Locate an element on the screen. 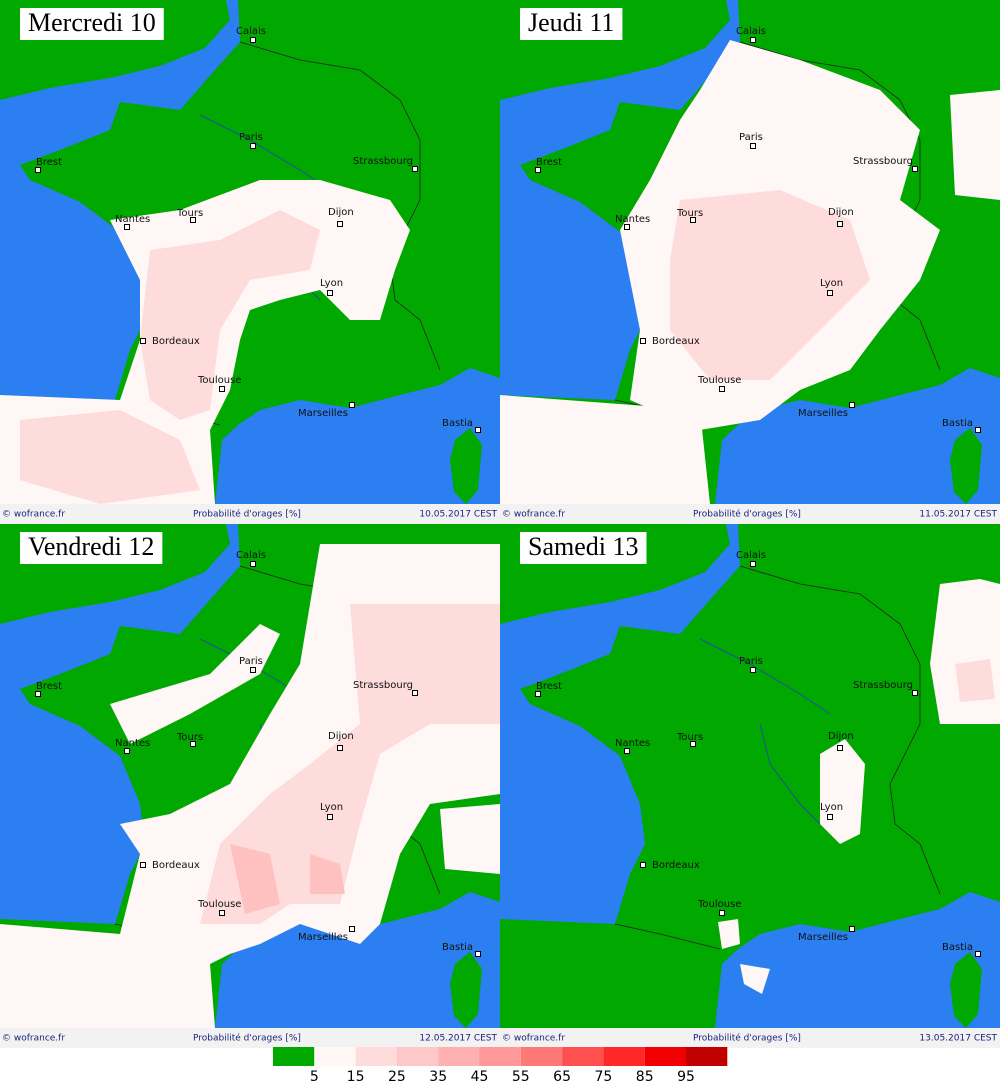 Image resolution: width=1000 pixels, height=1086 pixels. panel-title: Samedi 13 is located at coordinates (583, 546).